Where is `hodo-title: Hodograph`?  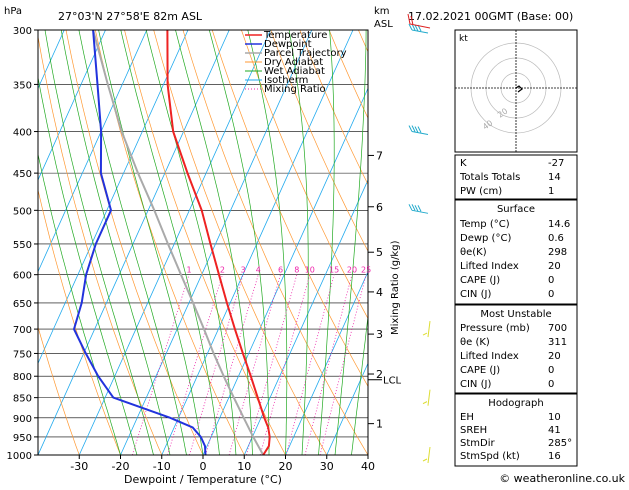 hodo-title: Hodograph is located at coordinates (515, 403).